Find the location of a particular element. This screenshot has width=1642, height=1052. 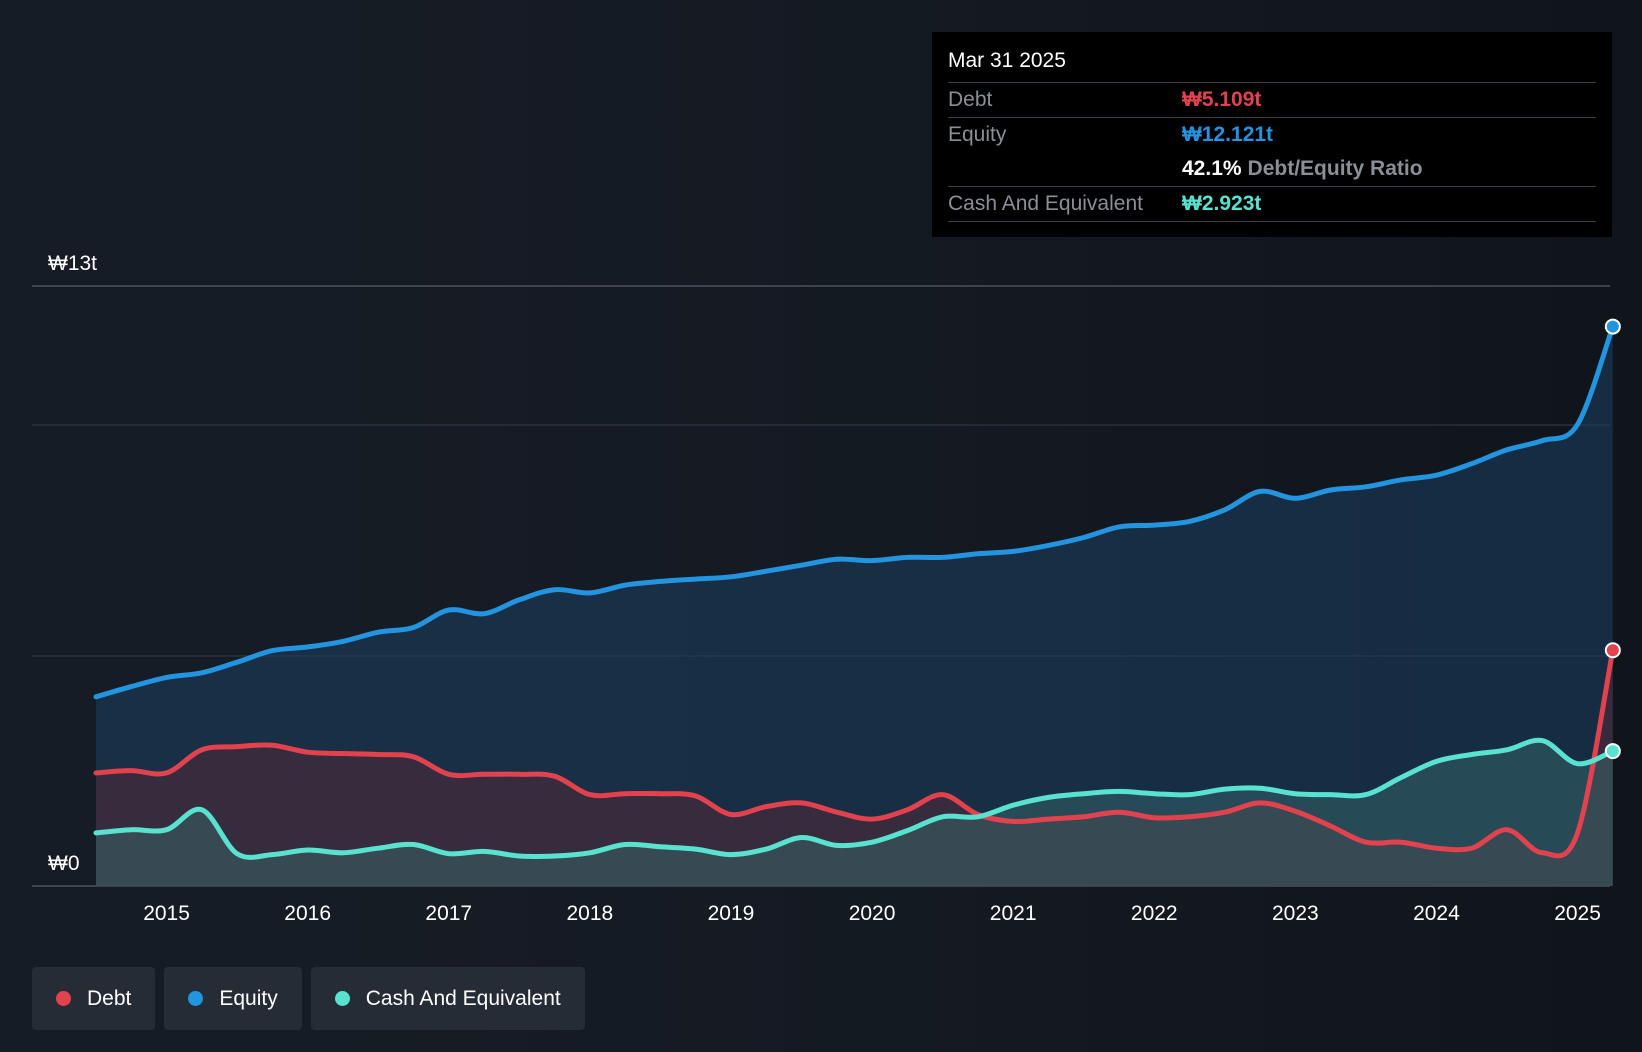

debt-end-point is located at coordinates (1612, 650).